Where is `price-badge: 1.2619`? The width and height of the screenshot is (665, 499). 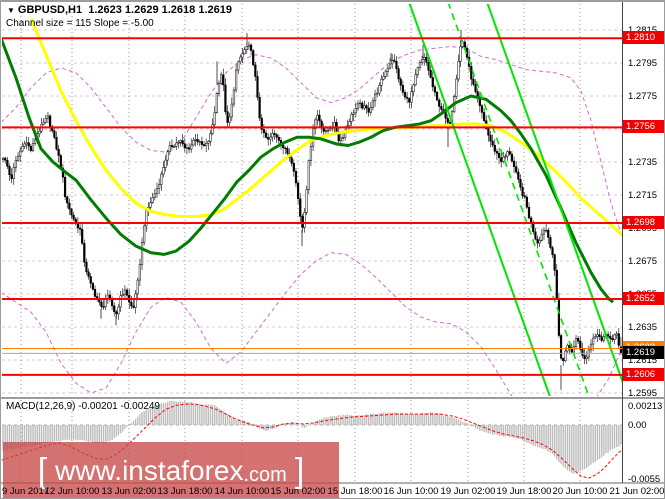
price-badge: 1.2619 is located at coordinates (643, 353).